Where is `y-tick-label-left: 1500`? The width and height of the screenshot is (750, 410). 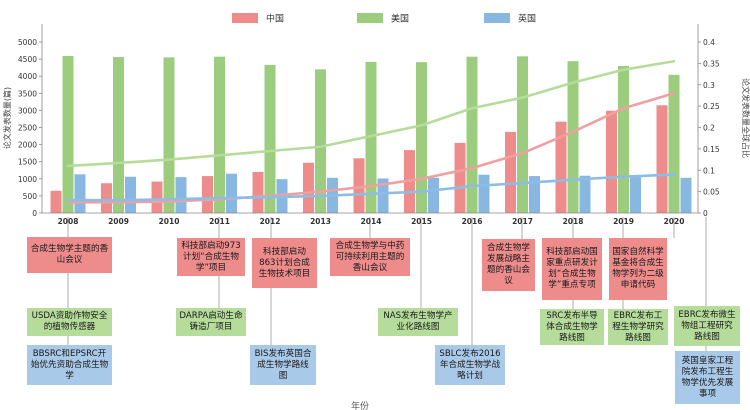 y-tick-label-left: 1500 is located at coordinates (27, 162).